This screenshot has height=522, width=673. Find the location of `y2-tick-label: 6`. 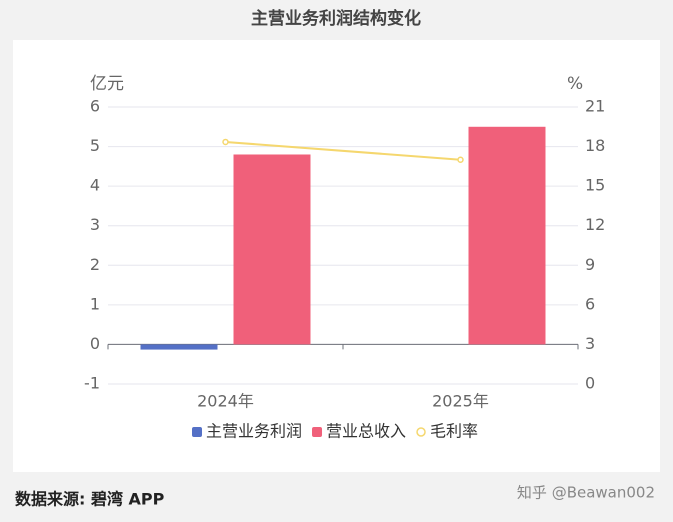

y2-tick-label: 6 is located at coordinates (590, 303).